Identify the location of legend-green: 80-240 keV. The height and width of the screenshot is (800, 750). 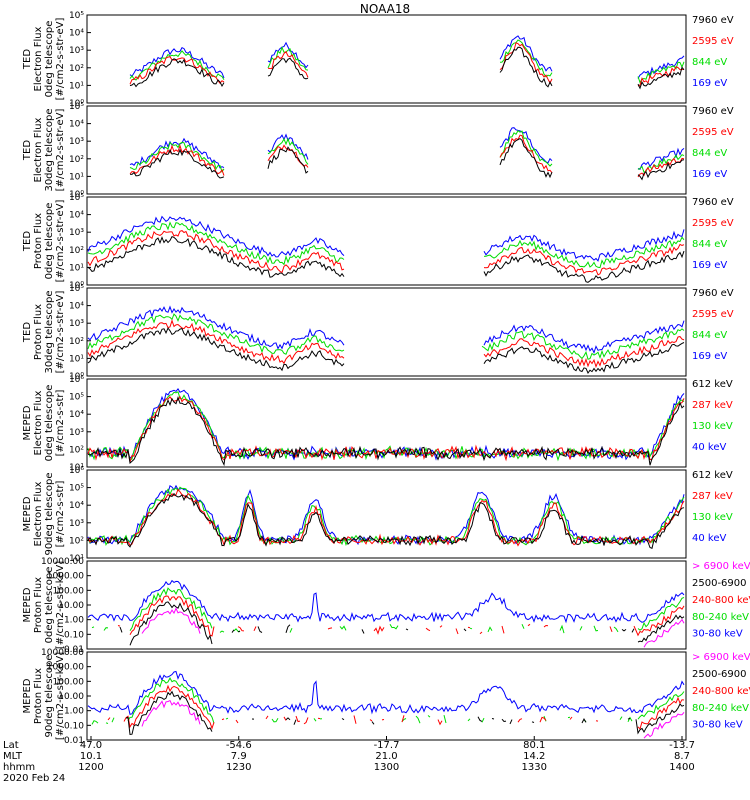
(720, 708).